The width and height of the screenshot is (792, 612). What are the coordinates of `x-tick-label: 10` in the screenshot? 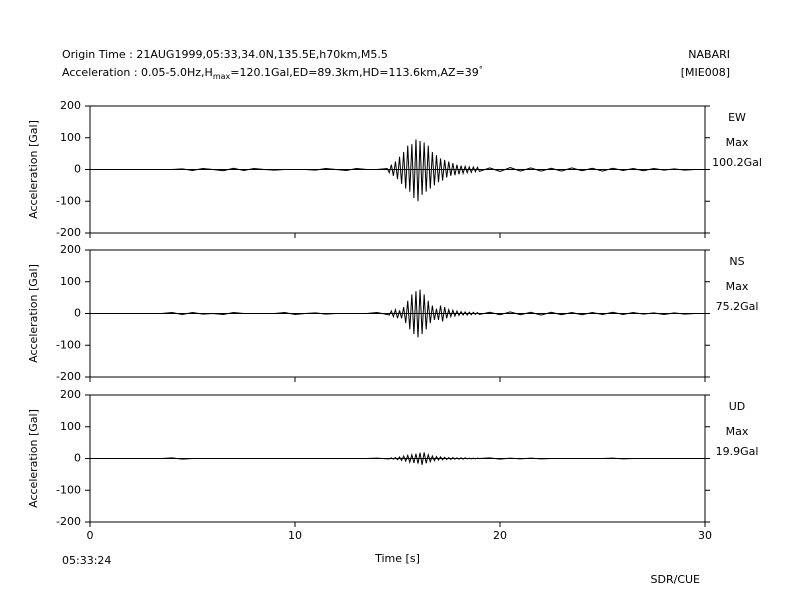 It's located at (295, 535).